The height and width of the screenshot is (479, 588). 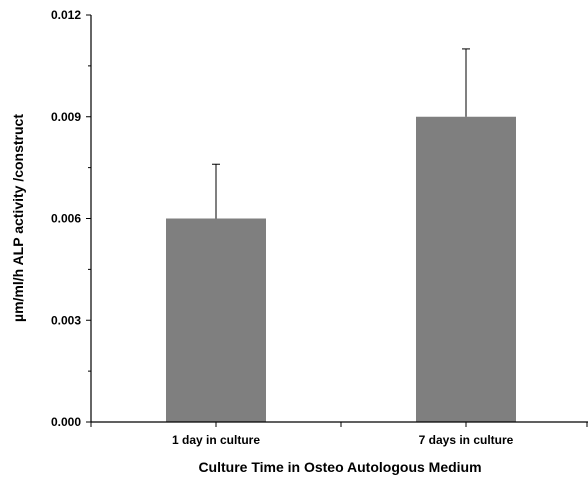 I want to click on y-axis-title: µm/ml/h ALP activity /construct, so click(x=18, y=218).